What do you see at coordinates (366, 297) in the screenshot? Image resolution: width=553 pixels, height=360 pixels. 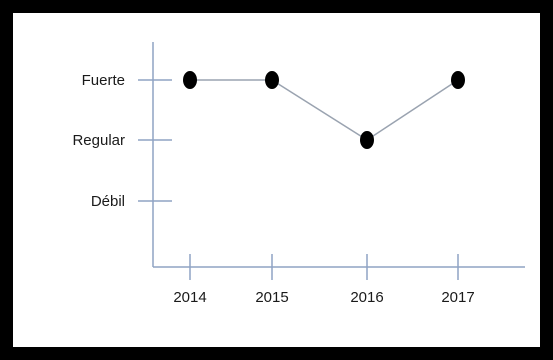 I see `x-tick-label: 2016` at bounding box center [366, 297].